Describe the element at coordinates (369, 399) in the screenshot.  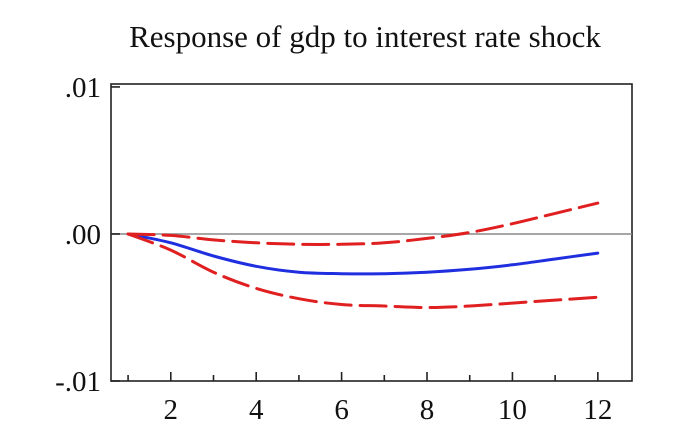
I see `x-axis: 2 4 6 8 10 12` at that location.